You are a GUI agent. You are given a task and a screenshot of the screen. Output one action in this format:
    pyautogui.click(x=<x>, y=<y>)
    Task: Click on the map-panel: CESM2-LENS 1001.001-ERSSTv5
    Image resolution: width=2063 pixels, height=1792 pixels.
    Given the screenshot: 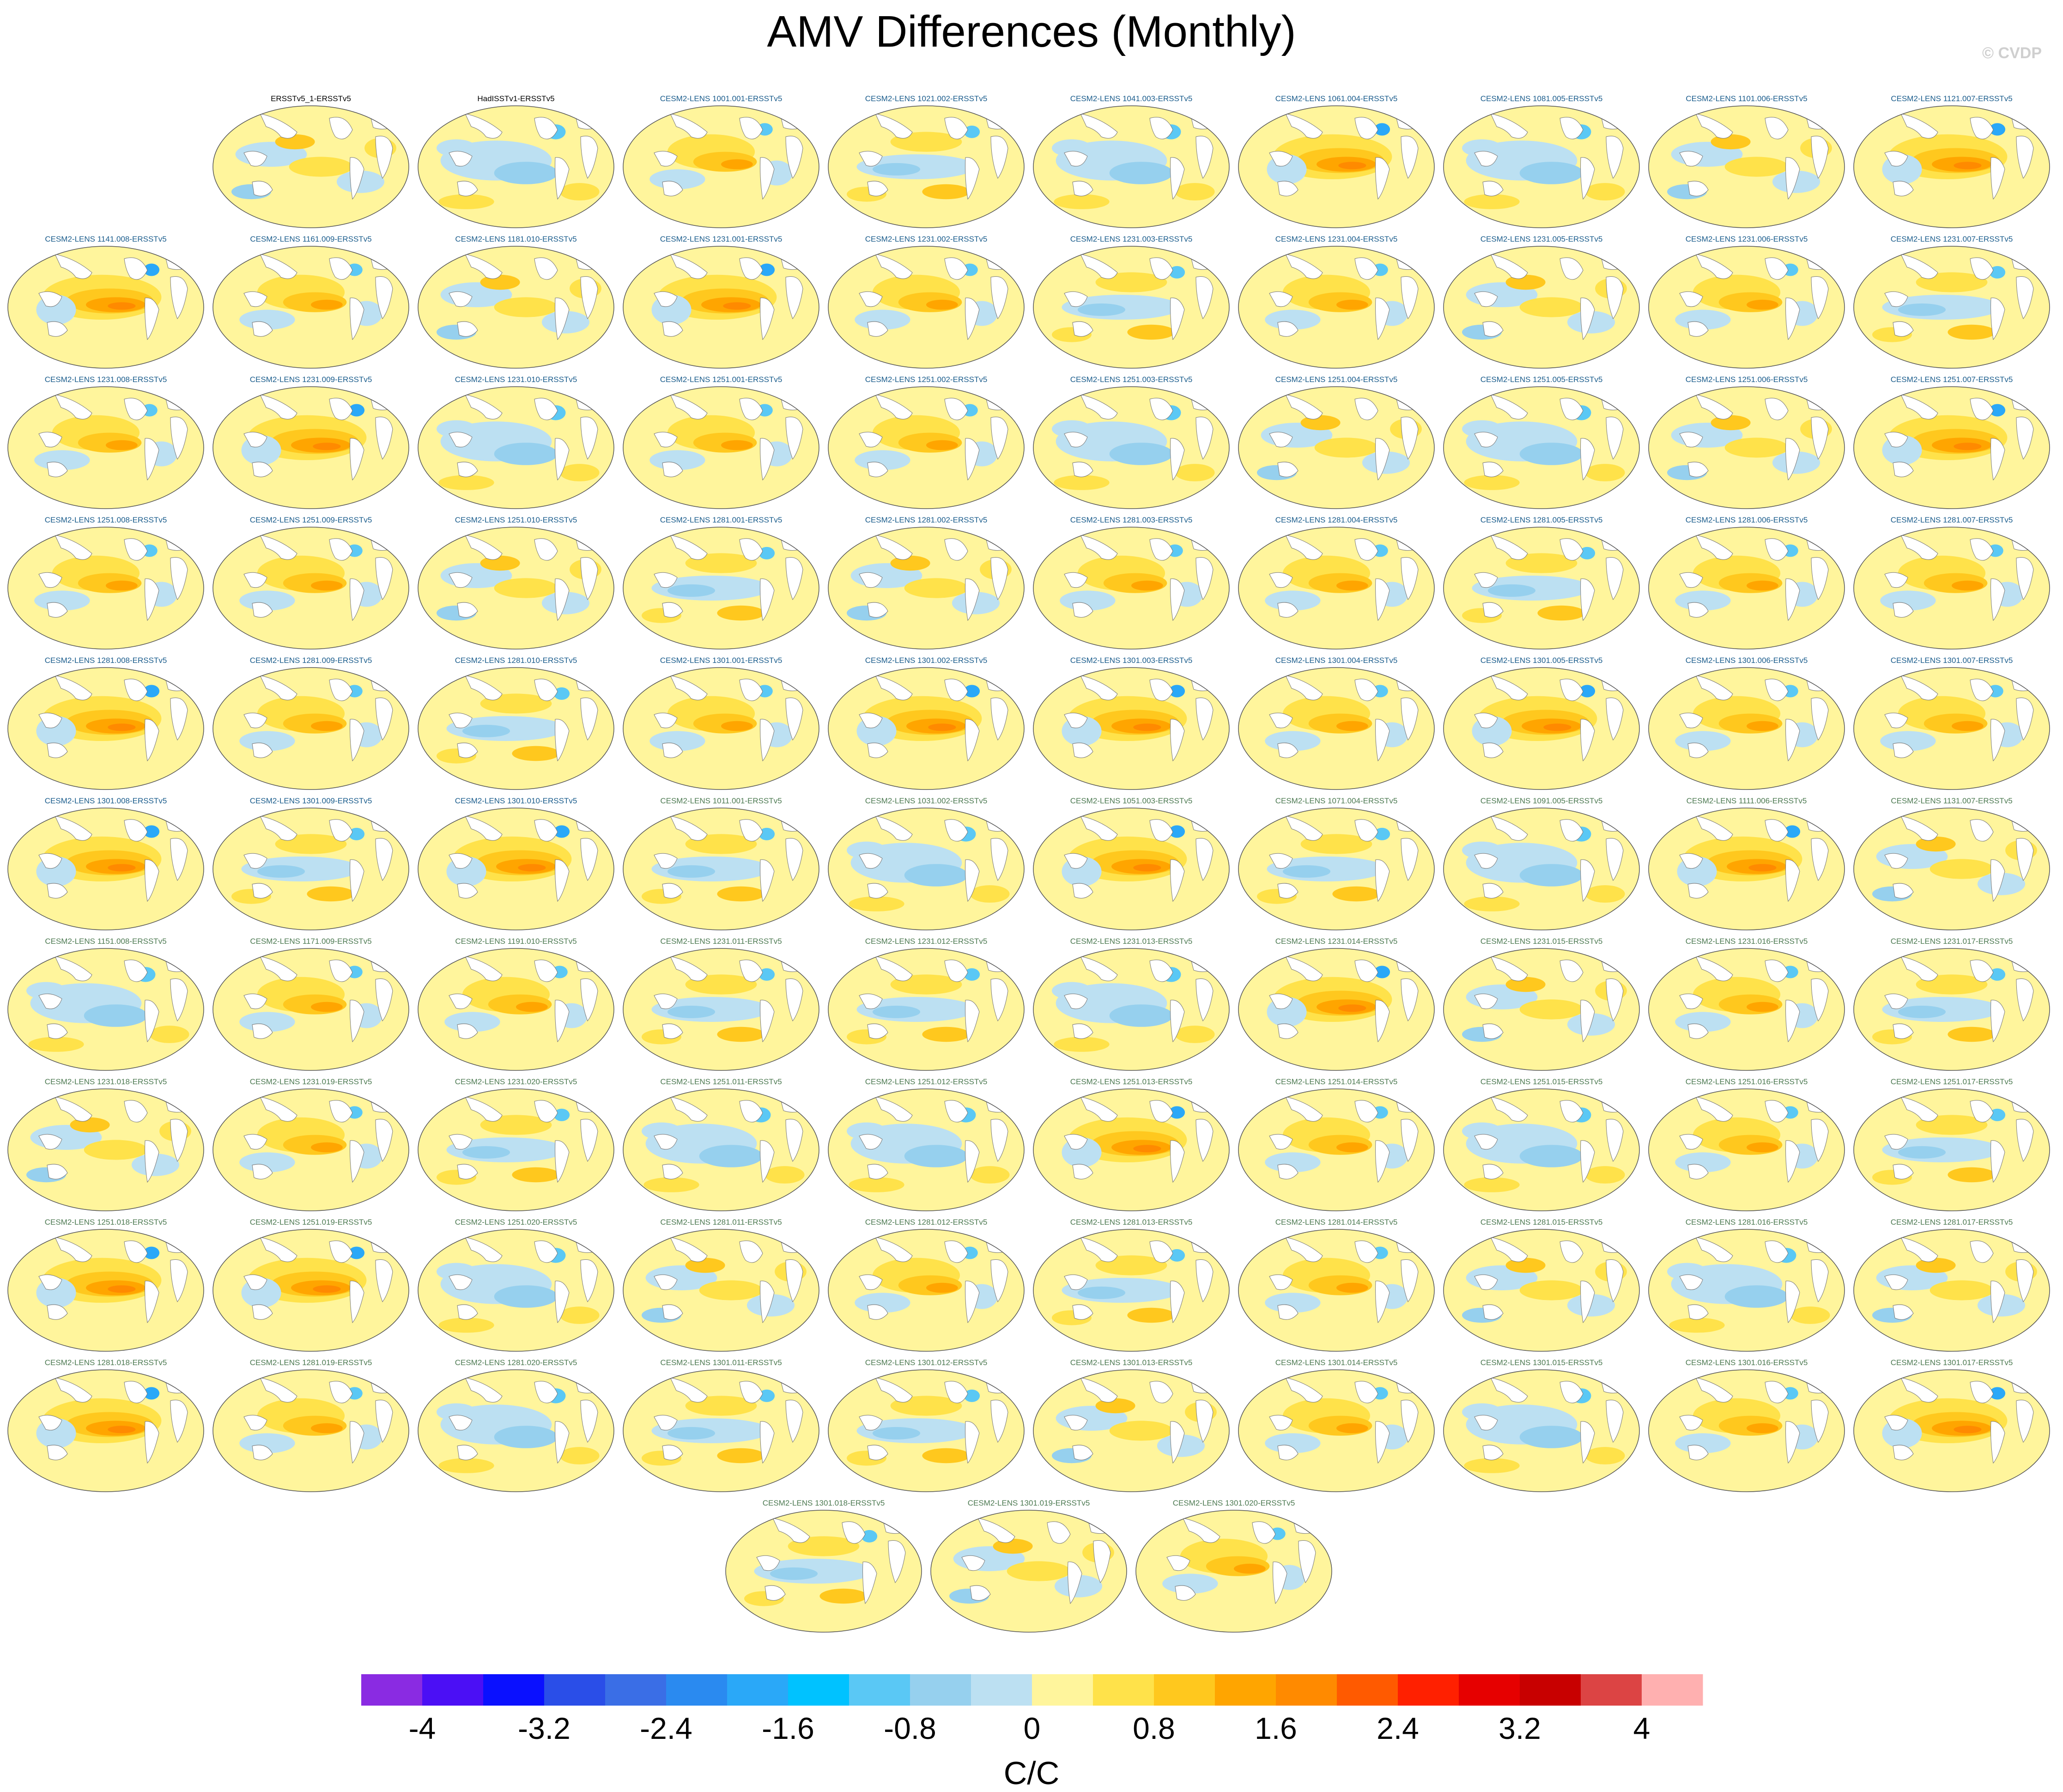 What is the action you would take?
    pyautogui.click(x=721, y=161)
    